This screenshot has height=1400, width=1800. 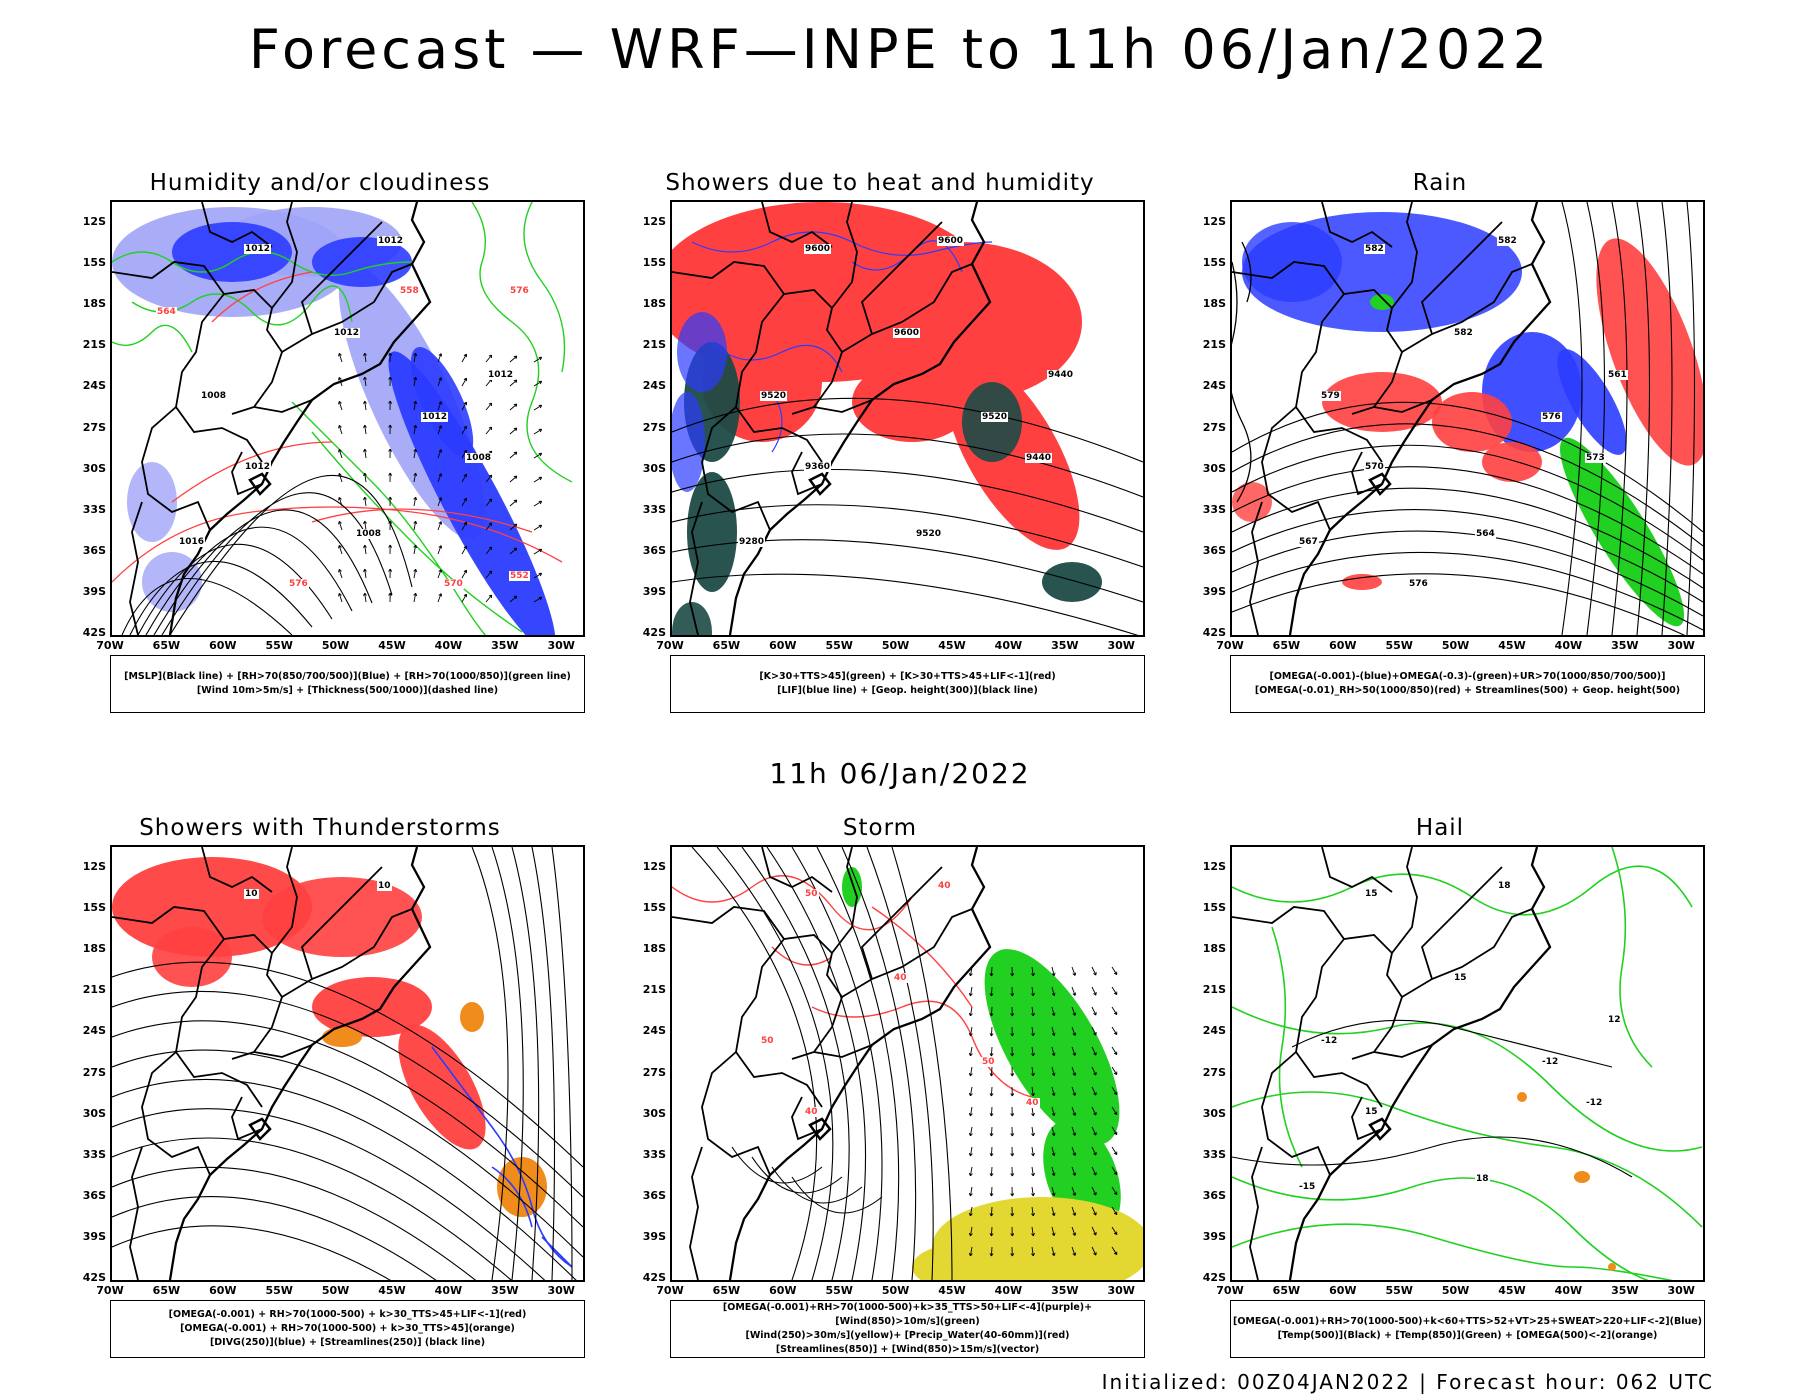 I want to click on panel-title: Rain, so click(x=1440, y=183).